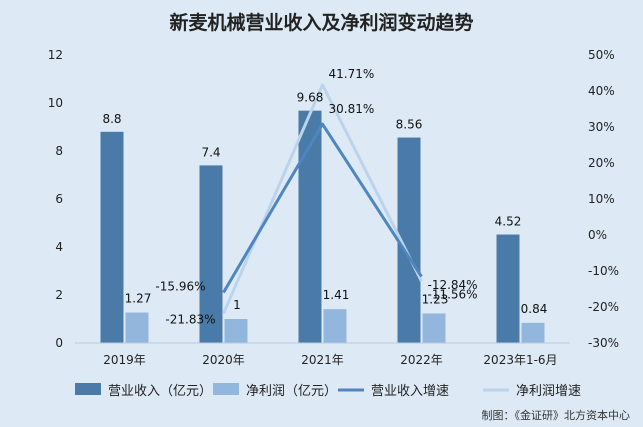 The image size is (643, 427). I want to click on legend-net-profit-growth-text: 净利润增速, so click(548, 391).